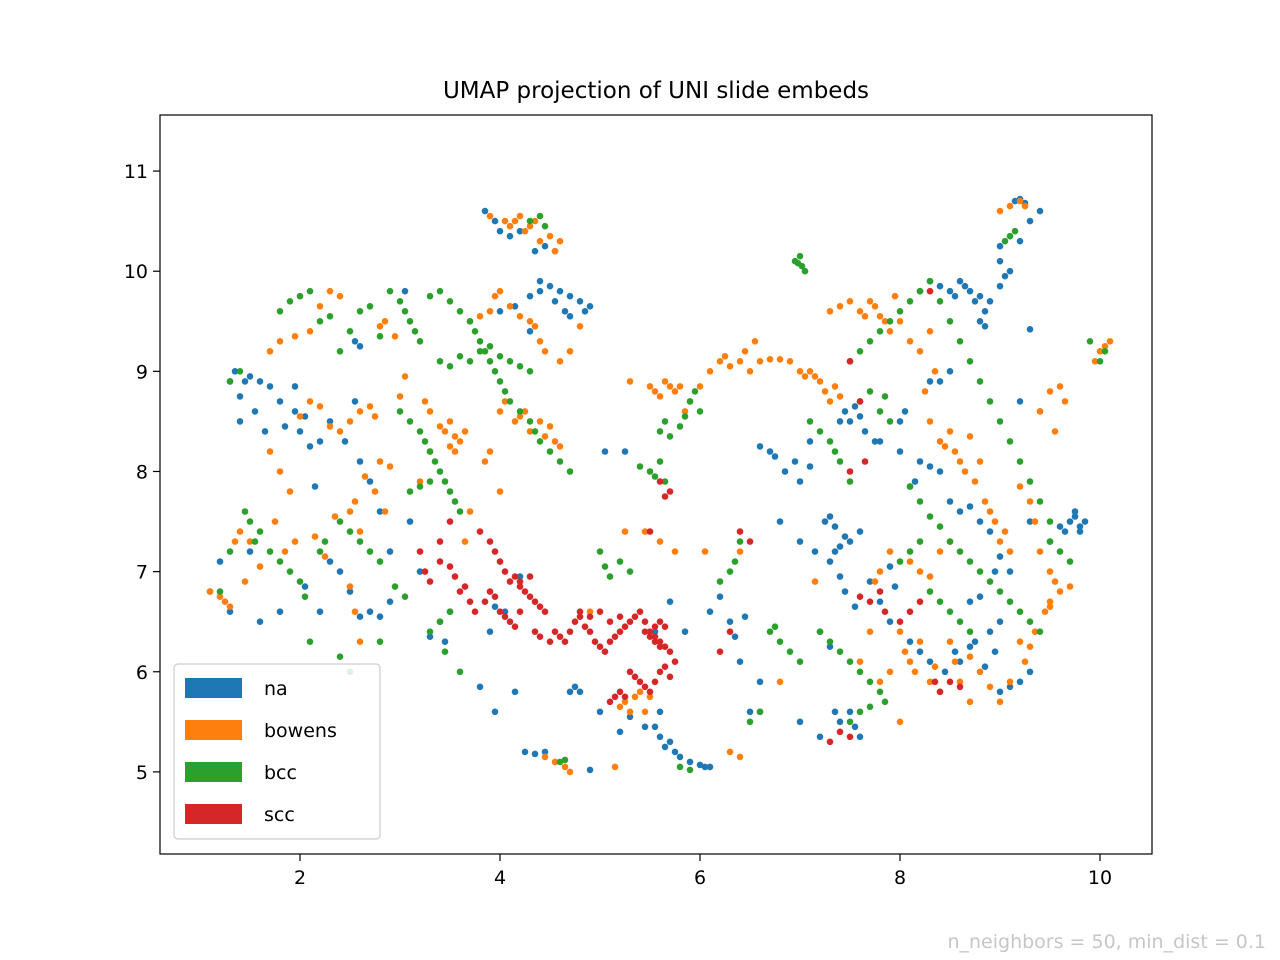 Image resolution: width=1280 pixels, height=960 pixels. Describe the element at coordinates (142, 673) in the screenshot. I see `y-tick-label: 6` at that location.